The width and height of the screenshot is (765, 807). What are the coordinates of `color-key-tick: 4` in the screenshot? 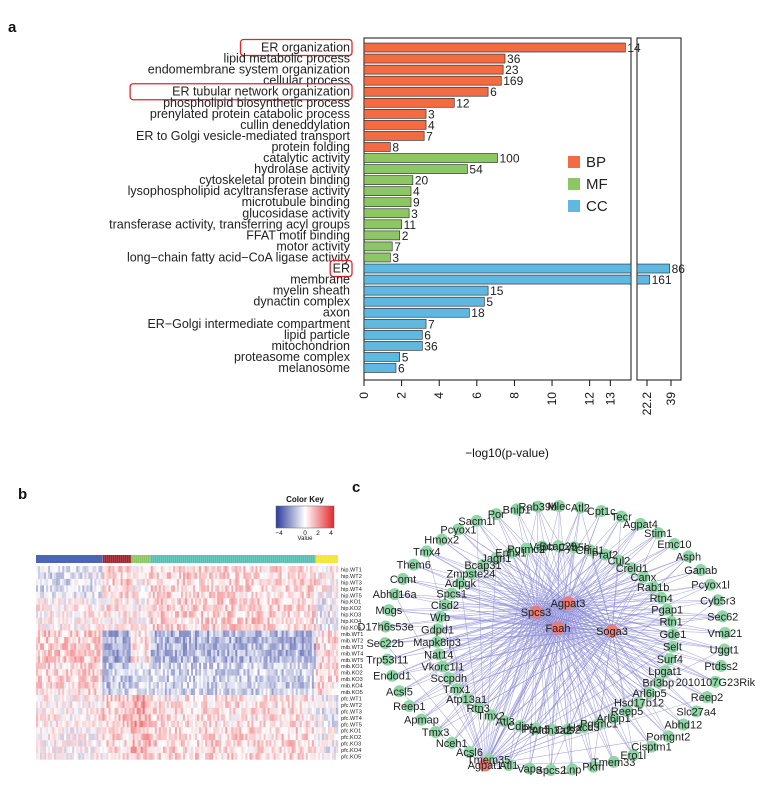 It's located at (331, 533).